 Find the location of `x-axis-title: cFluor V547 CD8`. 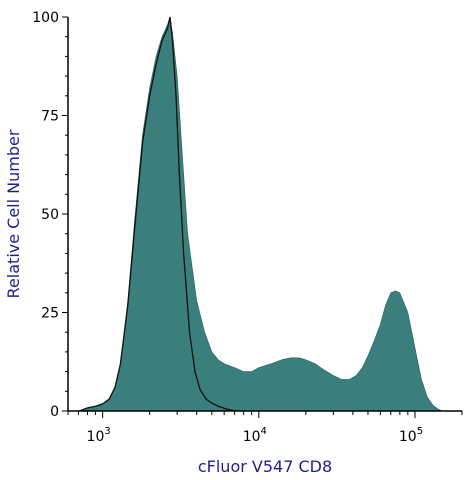

x-axis-title: cFluor V547 CD8 is located at coordinates (265, 466).